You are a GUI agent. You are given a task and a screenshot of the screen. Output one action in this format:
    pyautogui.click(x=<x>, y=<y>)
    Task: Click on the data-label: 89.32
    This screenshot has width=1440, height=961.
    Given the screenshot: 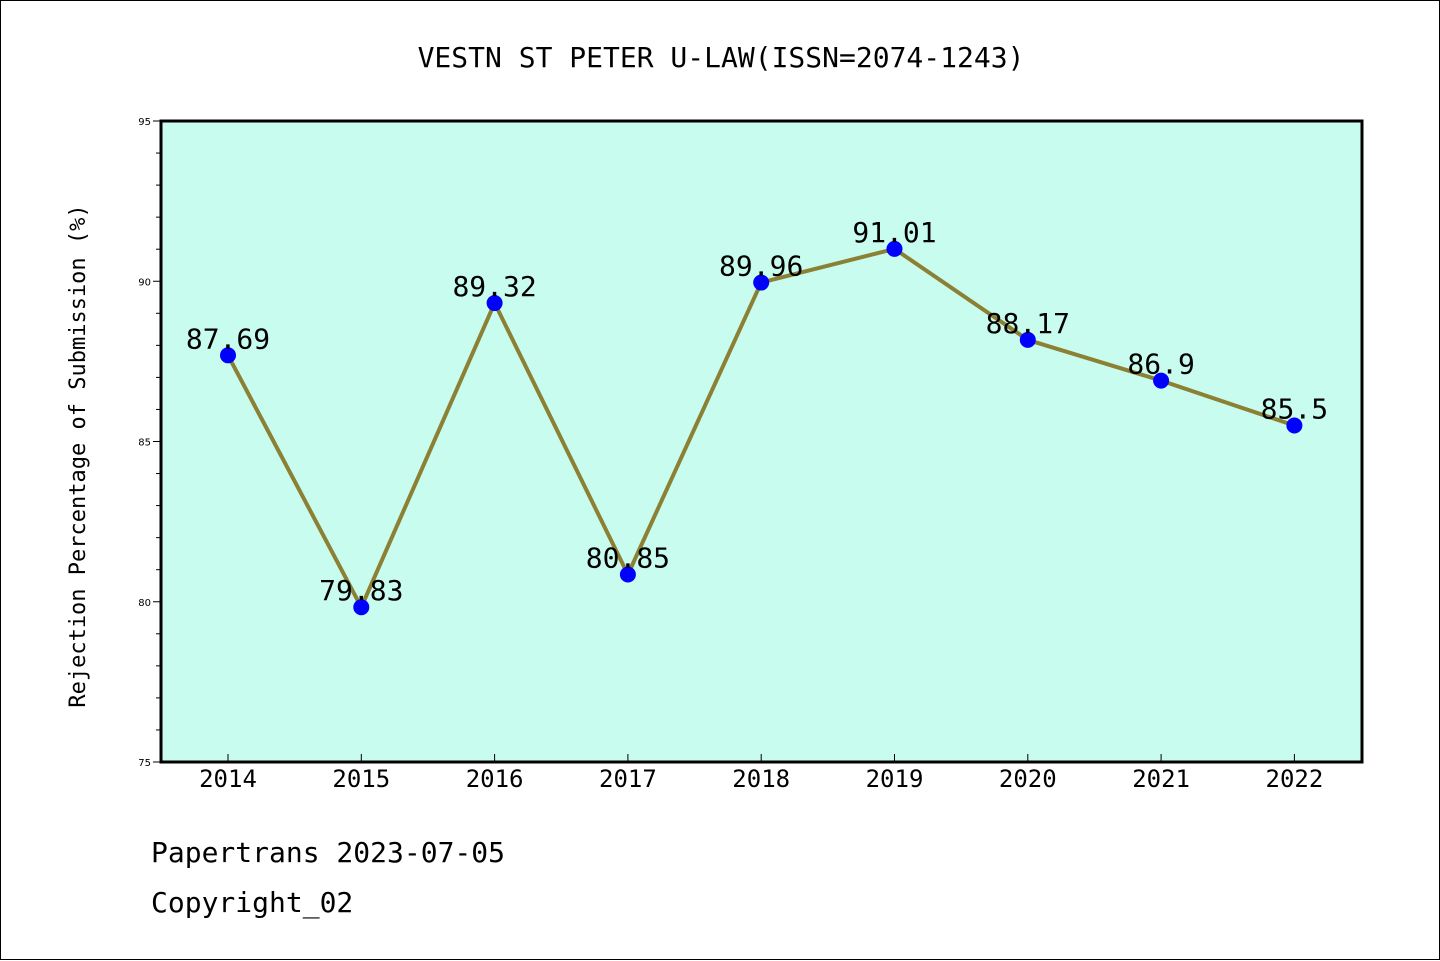 What is the action you would take?
    pyautogui.click(x=494, y=286)
    